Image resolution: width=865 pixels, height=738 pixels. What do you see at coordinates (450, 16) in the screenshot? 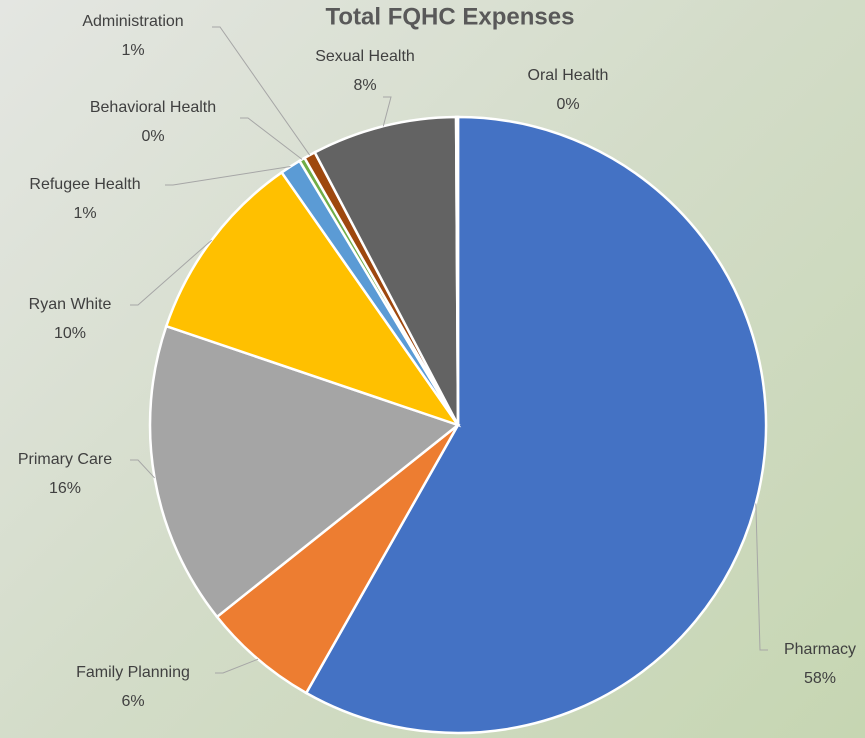
I see `chart-title: Total FQHC Expenses` at bounding box center [450, 16].